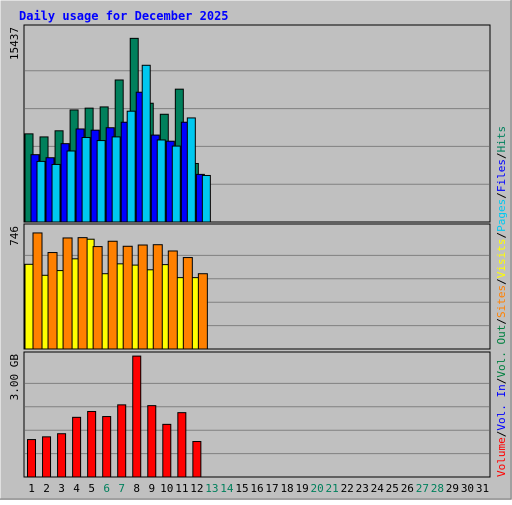 Image resolution: width=512 pixels, height=505 pixels. What do you see at coordinates (407, 488) in the screenshot?
I see `x-tick-label: 26` at bounding box center [407, 488].